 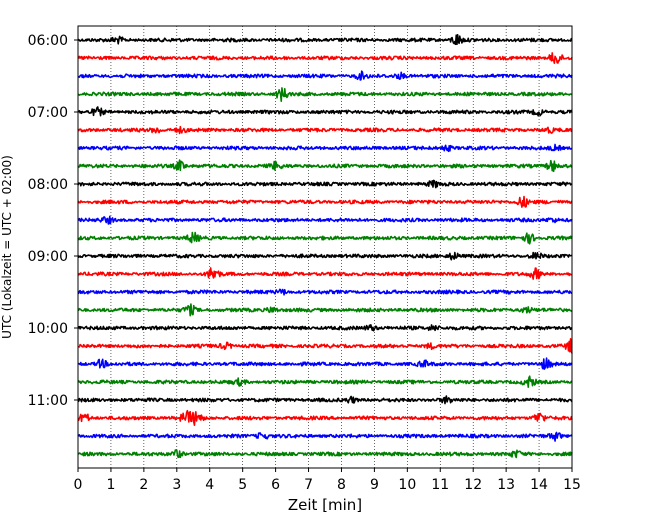 I want to click on x-tick-label: 4, so click(x=209, y=485).